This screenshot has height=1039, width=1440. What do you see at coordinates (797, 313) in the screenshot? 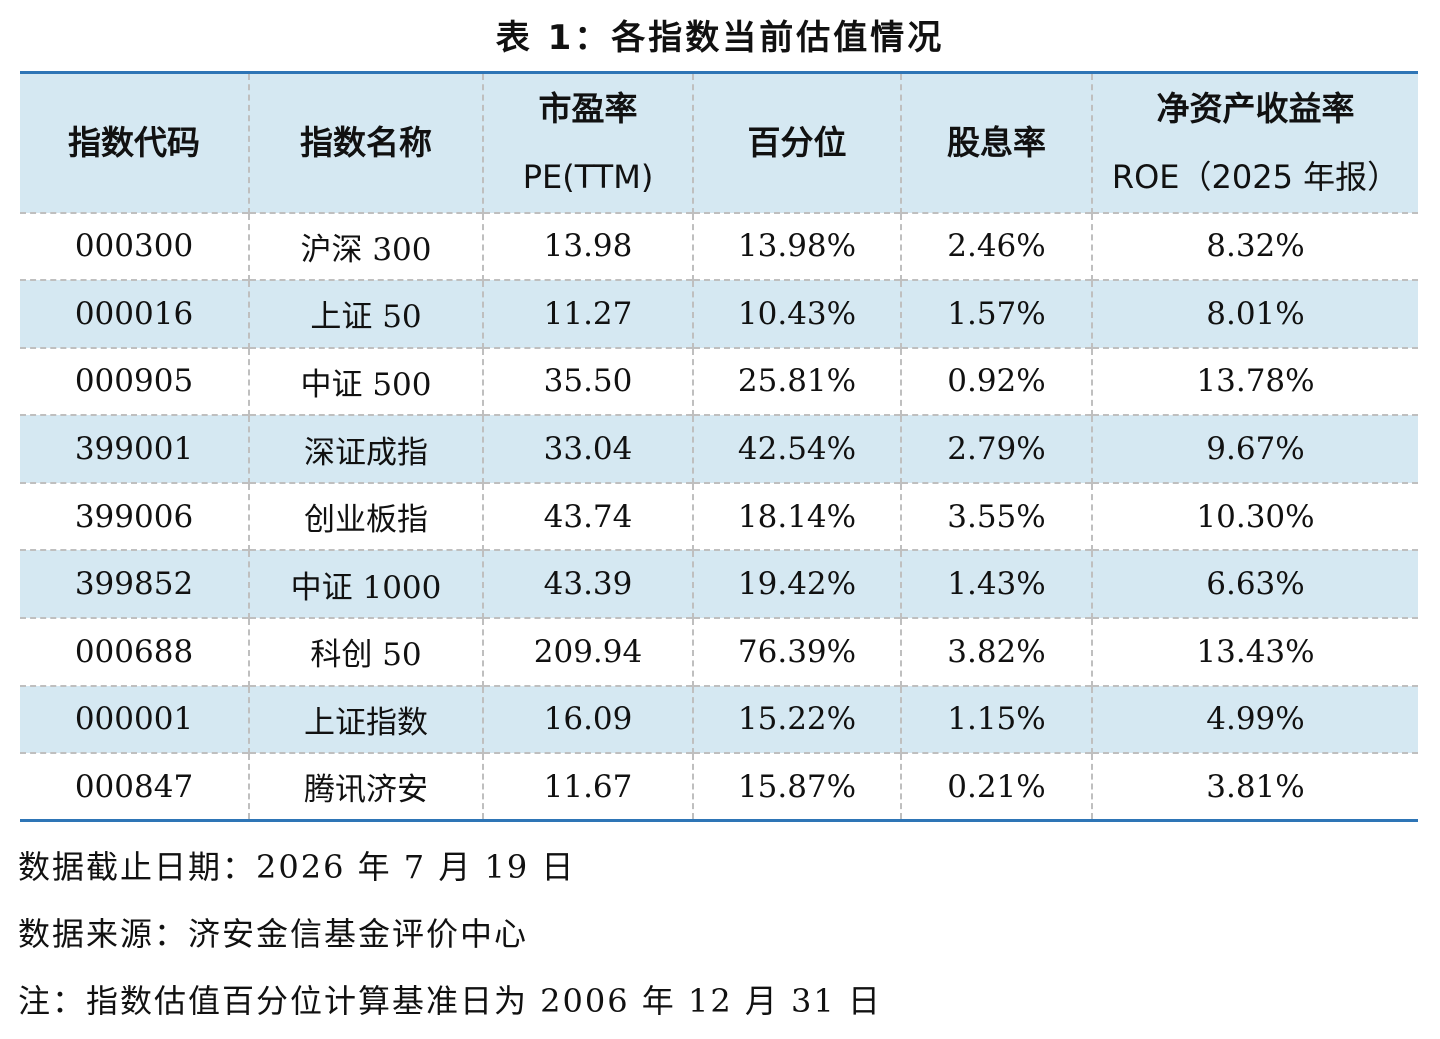
I see `cell-percentile: 10.43%` at bounding box center [797, 313].